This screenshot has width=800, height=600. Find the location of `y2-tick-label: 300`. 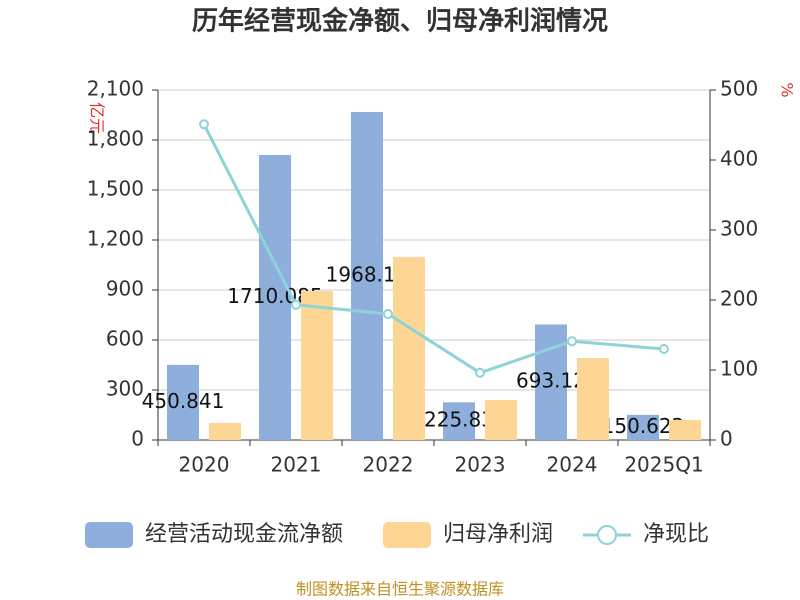

y2-tick-label: 300 is located at coordinates (739, 229).